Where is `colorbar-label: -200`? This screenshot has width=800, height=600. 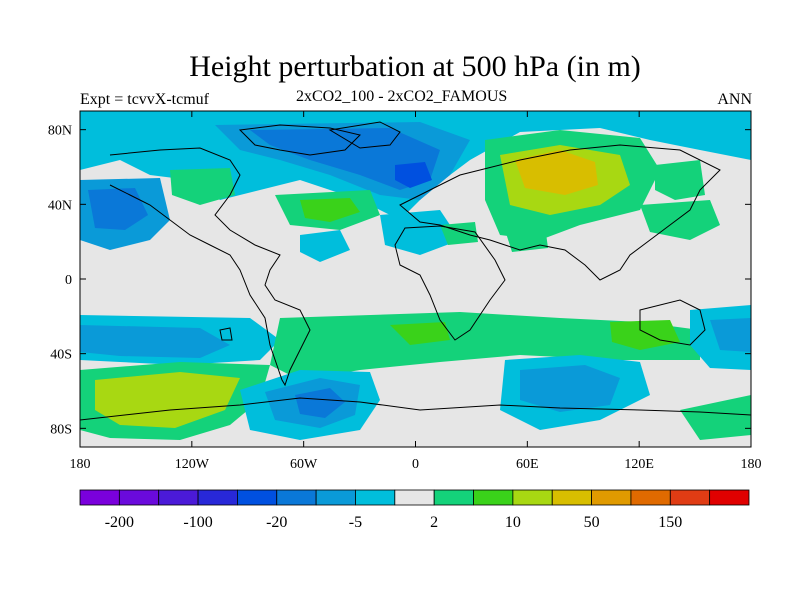 colorbar-label: -200 is located at coordinates (119, 522).